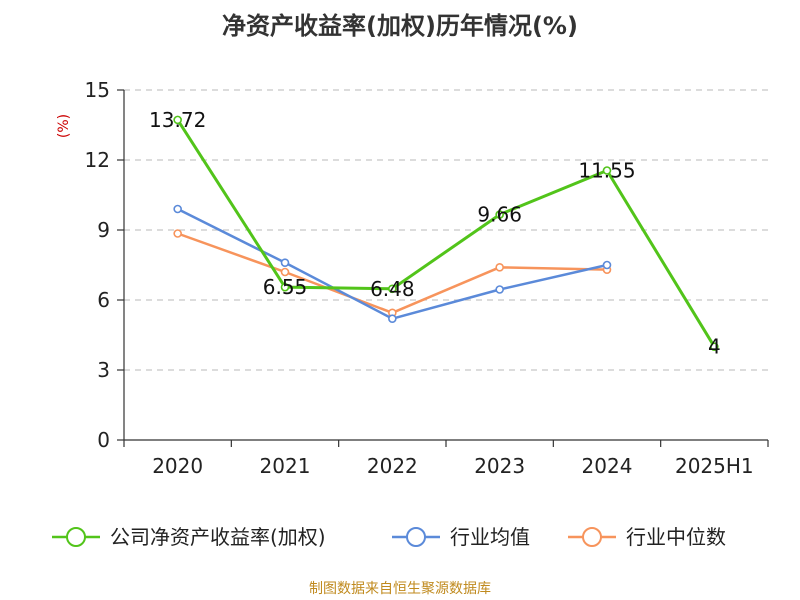  I want to click on data-label: 11.55, so click(606, 171).